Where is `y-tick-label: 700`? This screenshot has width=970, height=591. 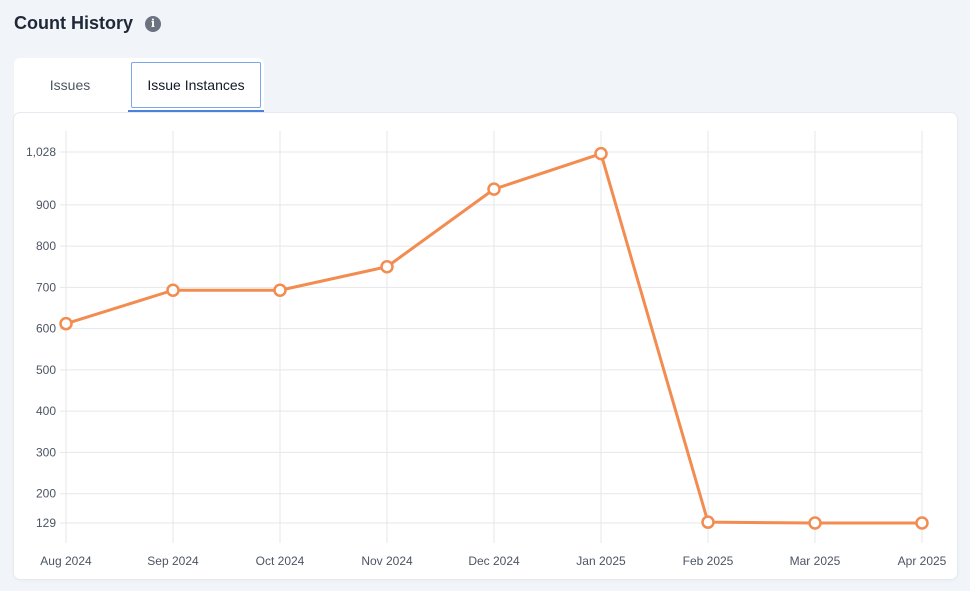 y-tick-label: 700 is located at coordinates (46, 287).